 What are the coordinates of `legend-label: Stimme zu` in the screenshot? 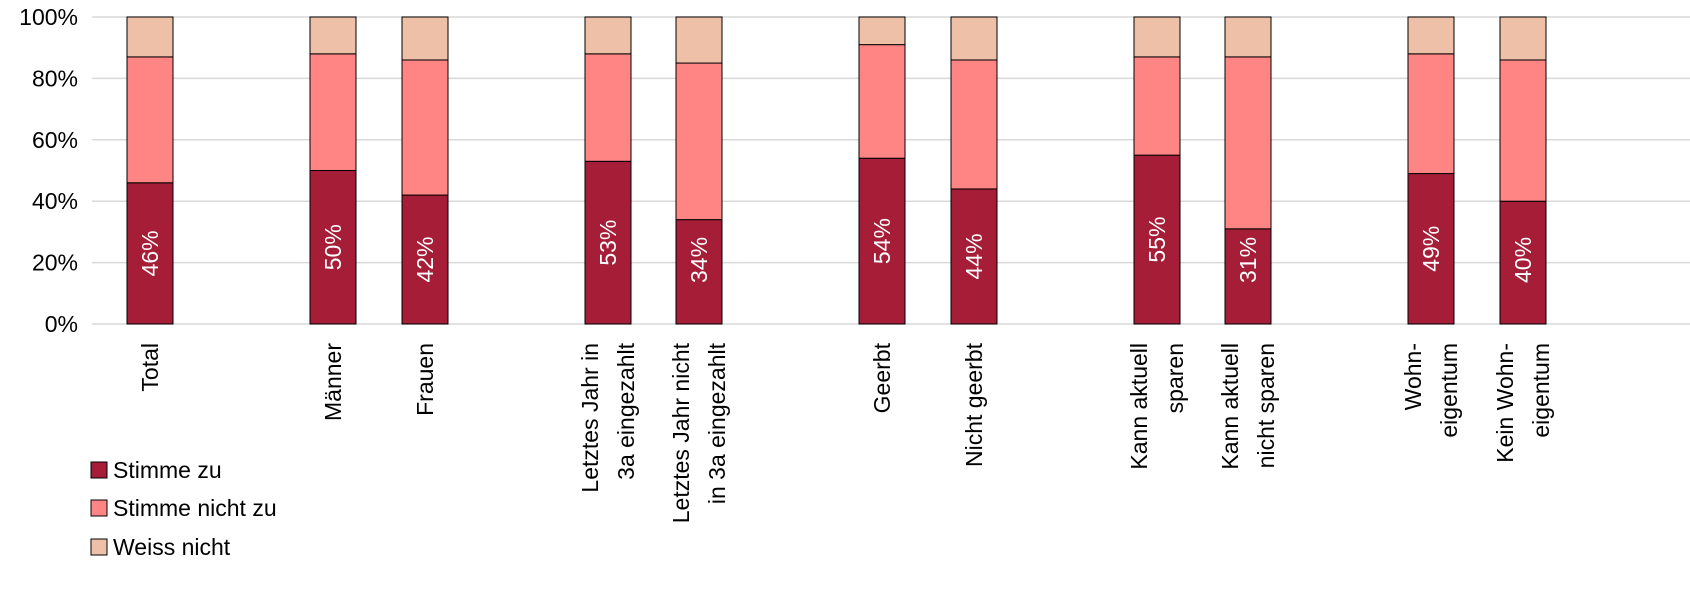 It's located at (167, 470).